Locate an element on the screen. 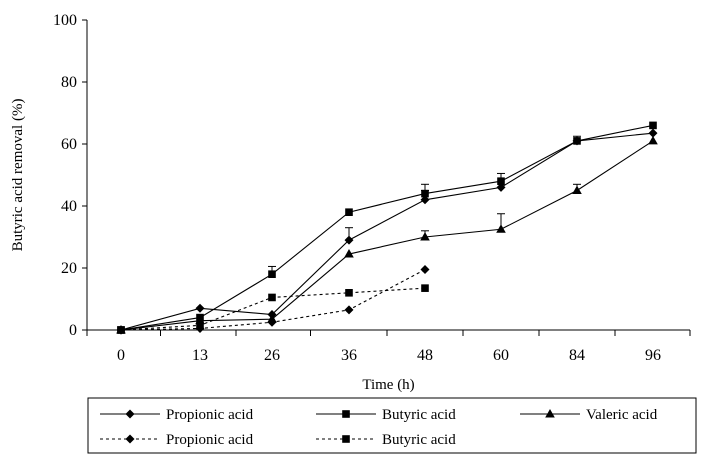  x-tick-label: 48 is located at coordinates (425, 355).